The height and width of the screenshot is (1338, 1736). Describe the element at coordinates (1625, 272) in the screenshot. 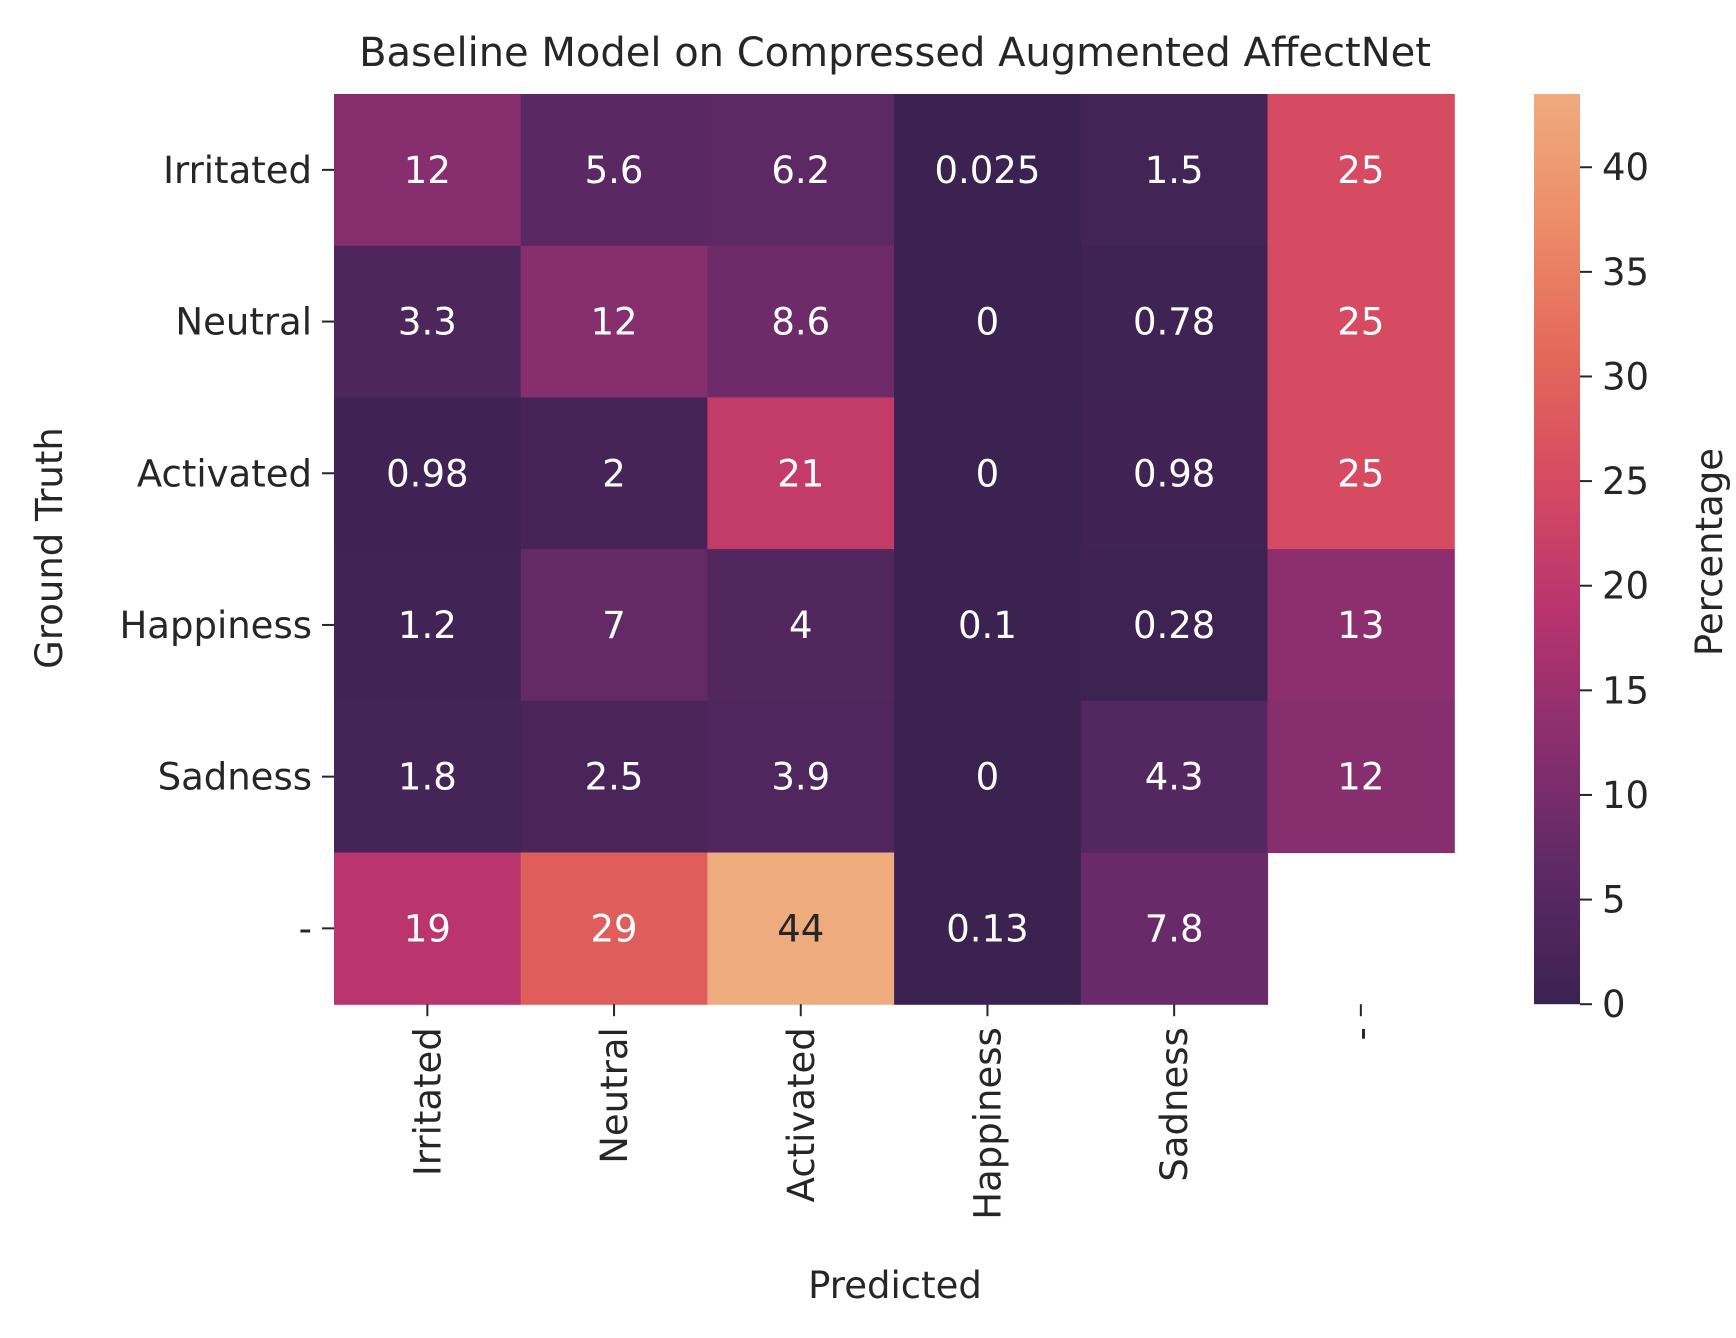

I see `colorbar-tick-label: 35` at that location.